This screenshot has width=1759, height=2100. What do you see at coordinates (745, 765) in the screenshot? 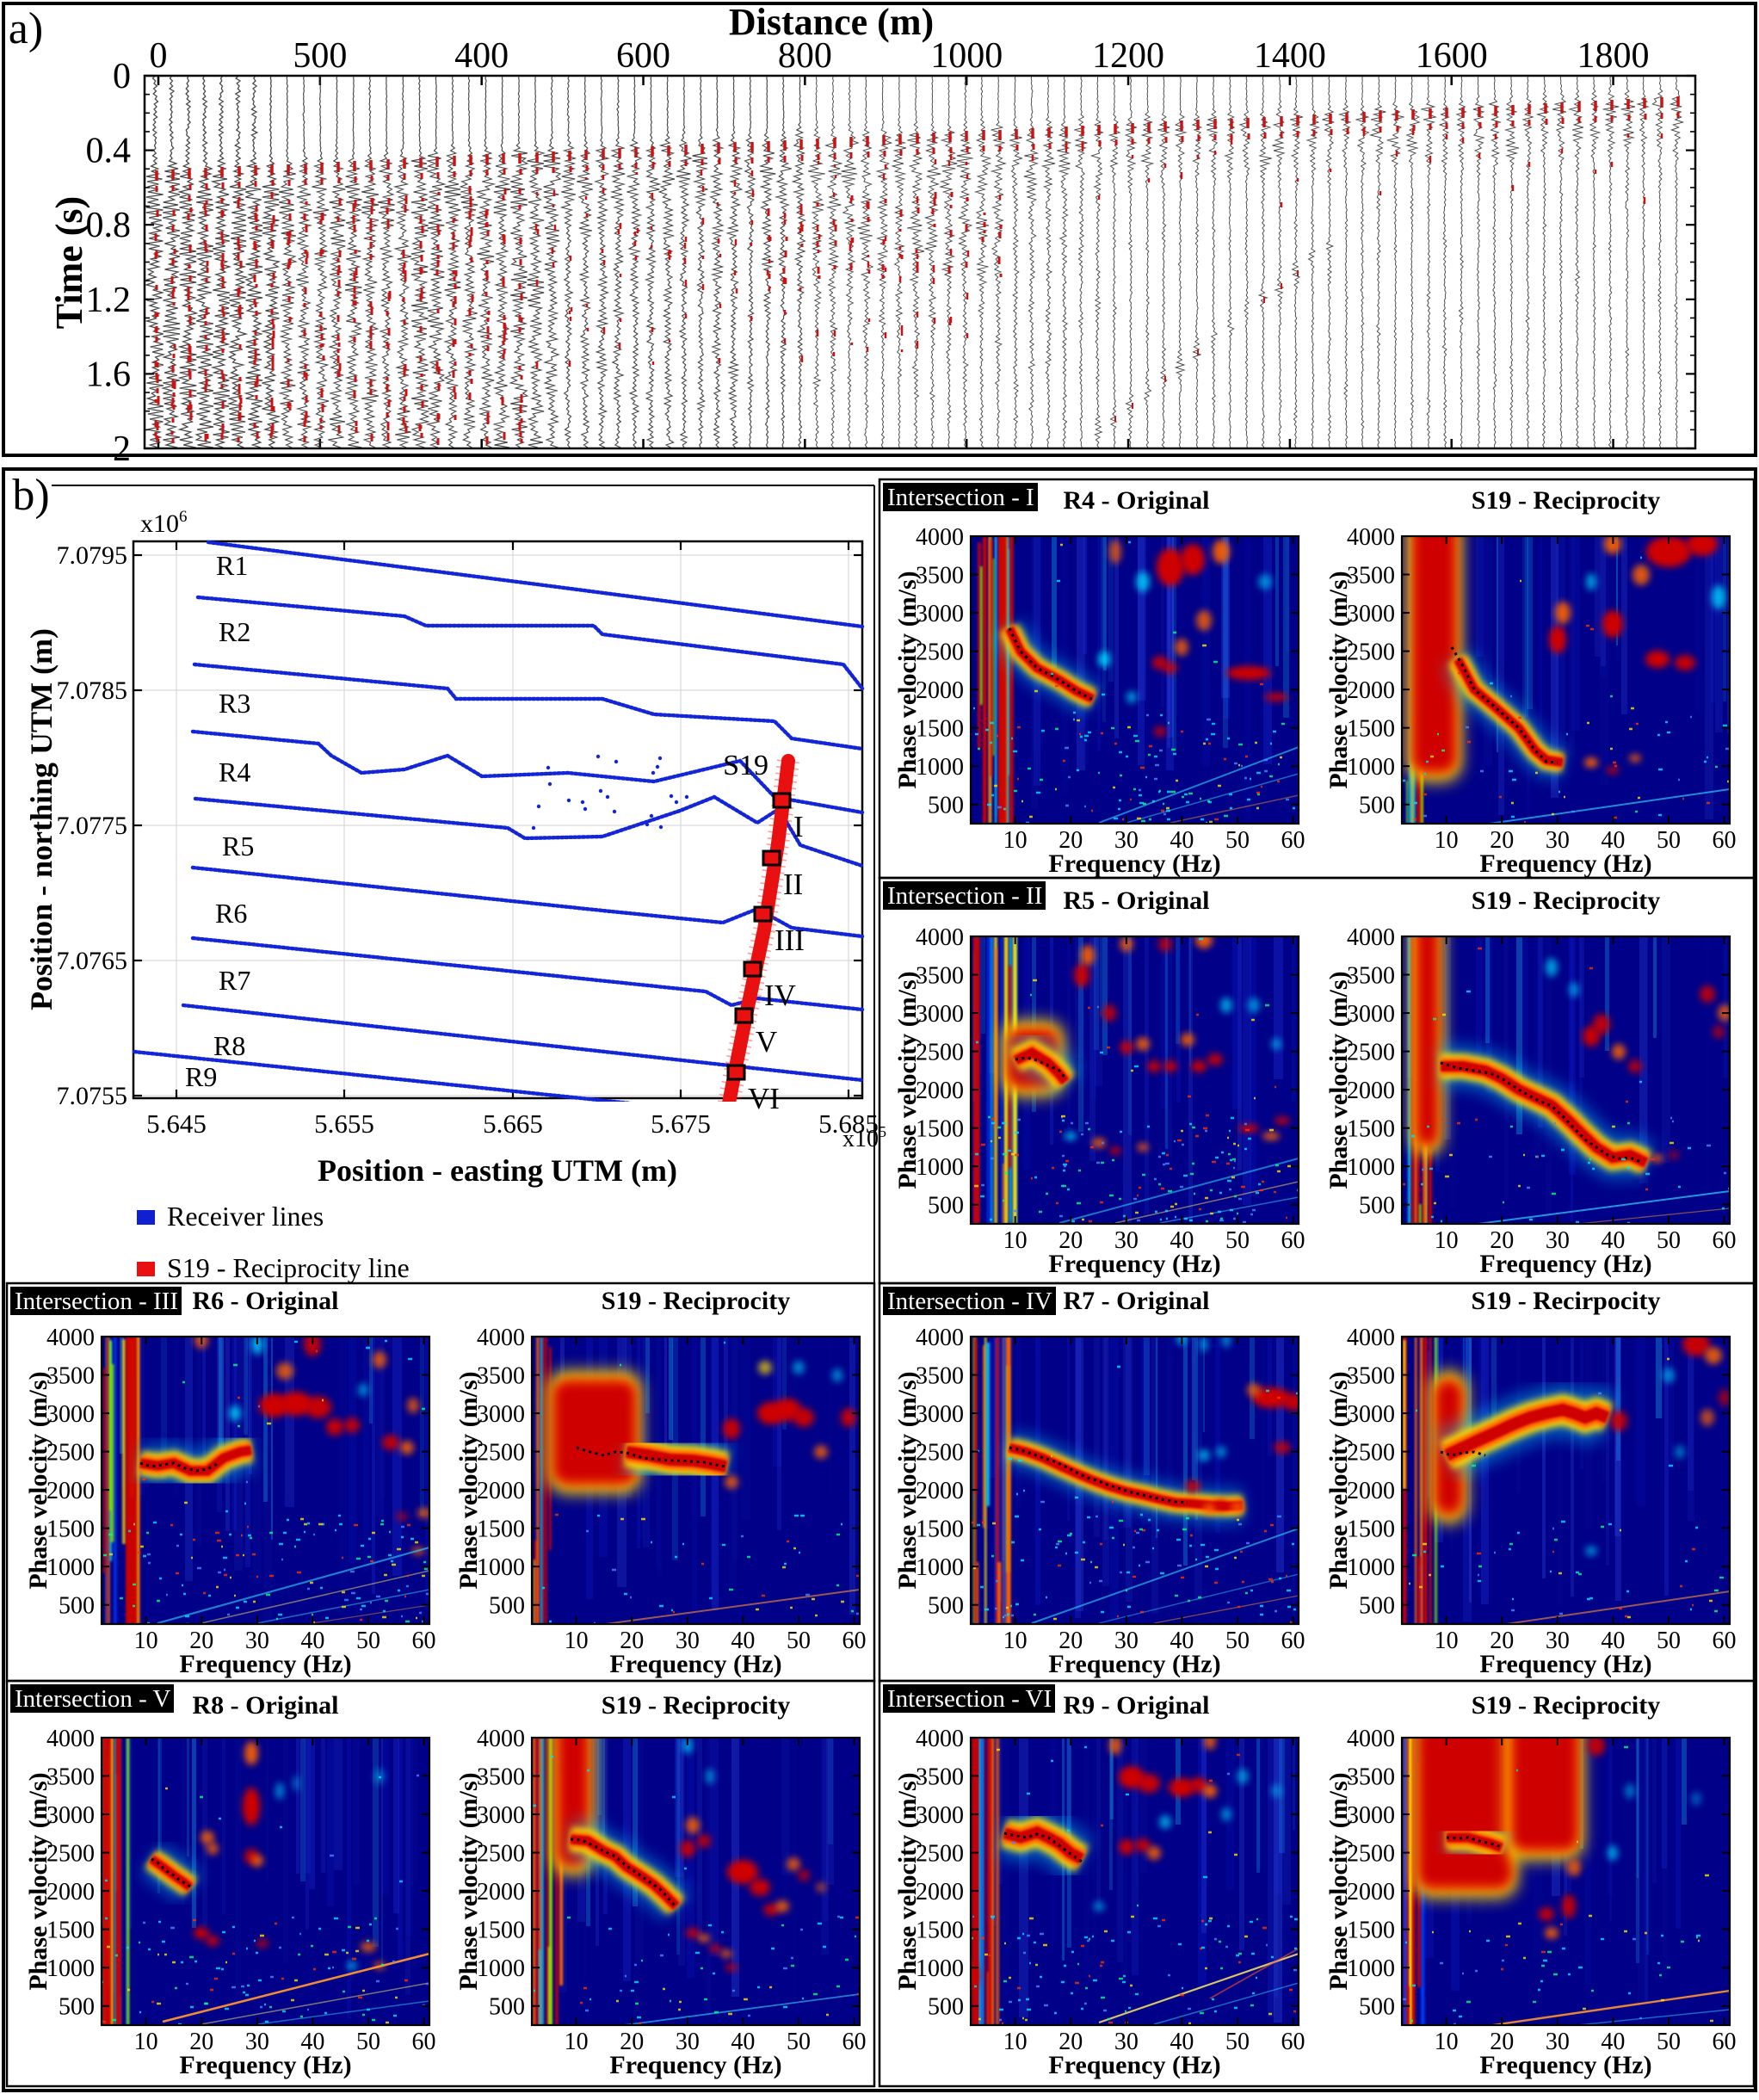
I see `svg-text: S19` at bounding box center [745, 765].